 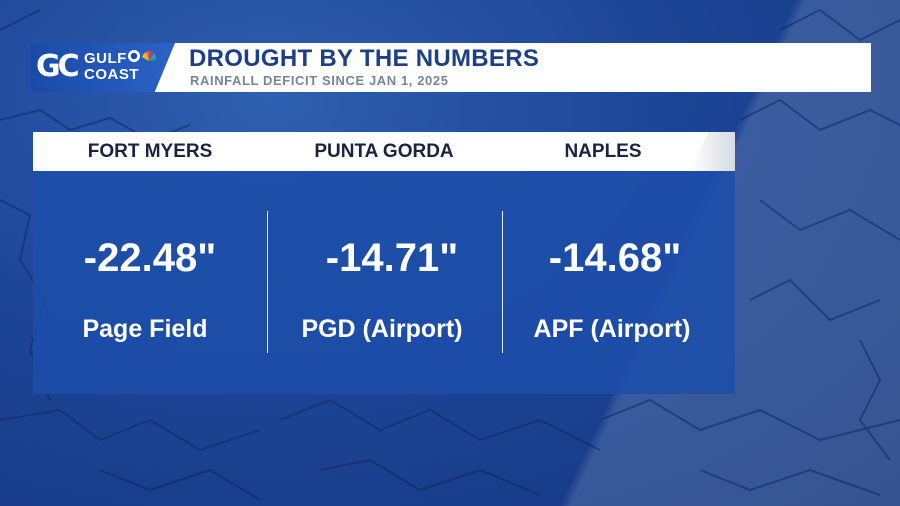 I want to click on column-header-bar, so click(x=384, y=151).